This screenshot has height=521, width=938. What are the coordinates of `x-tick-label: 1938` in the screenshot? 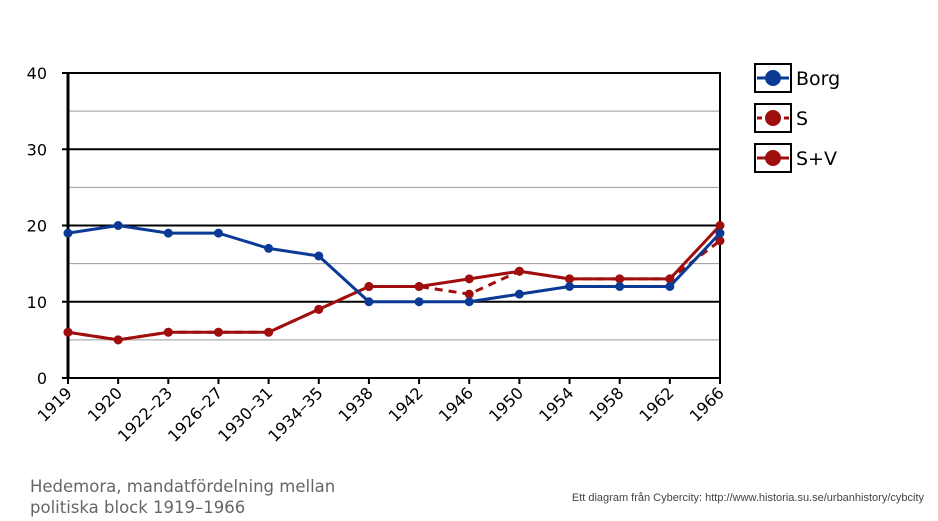 It's located at (356, 404).